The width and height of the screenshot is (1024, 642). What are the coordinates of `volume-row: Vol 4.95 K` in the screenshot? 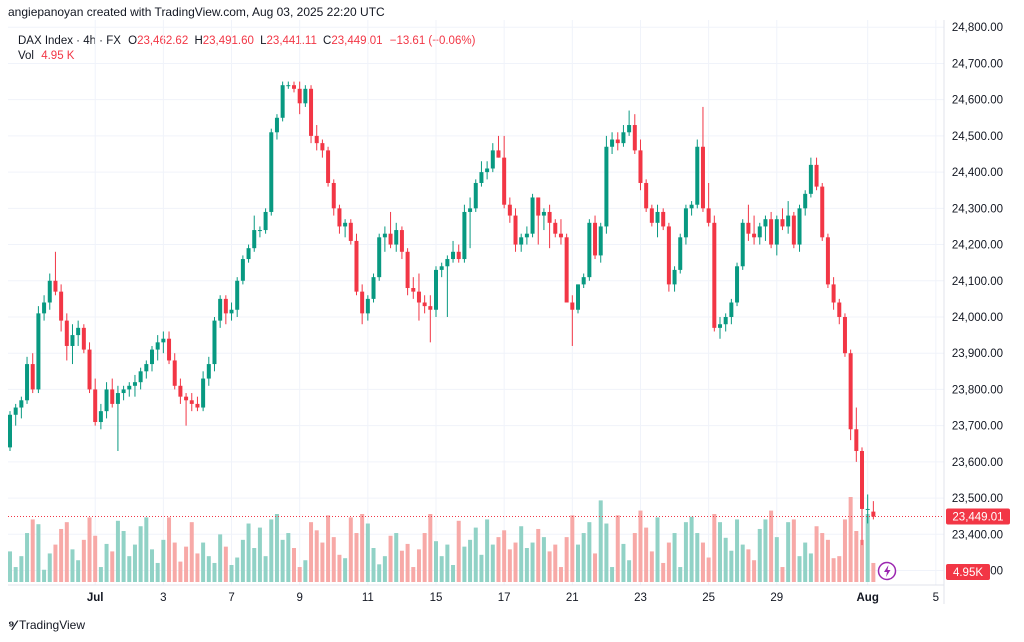 It's located at (246, 56).